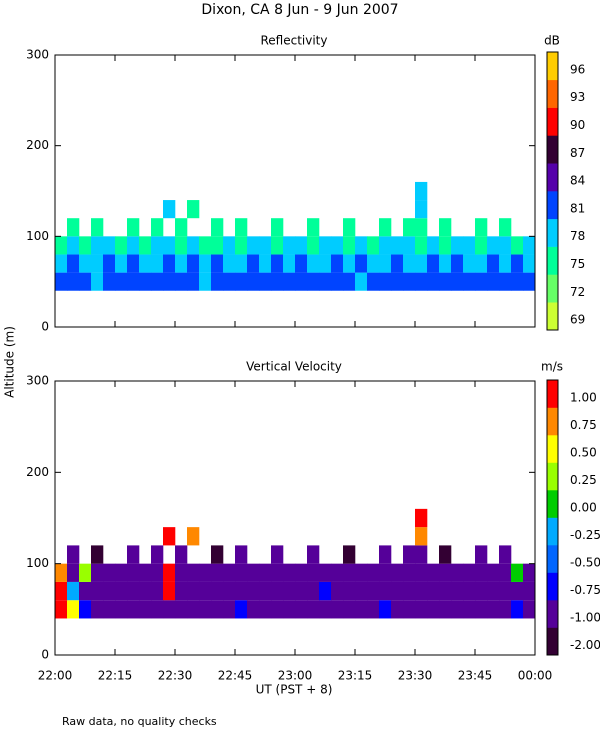  What do you see at coordinates (583, 452) in the screenshot?
I see `colorbar-label: 0.50` at bounding box center [583, 452].